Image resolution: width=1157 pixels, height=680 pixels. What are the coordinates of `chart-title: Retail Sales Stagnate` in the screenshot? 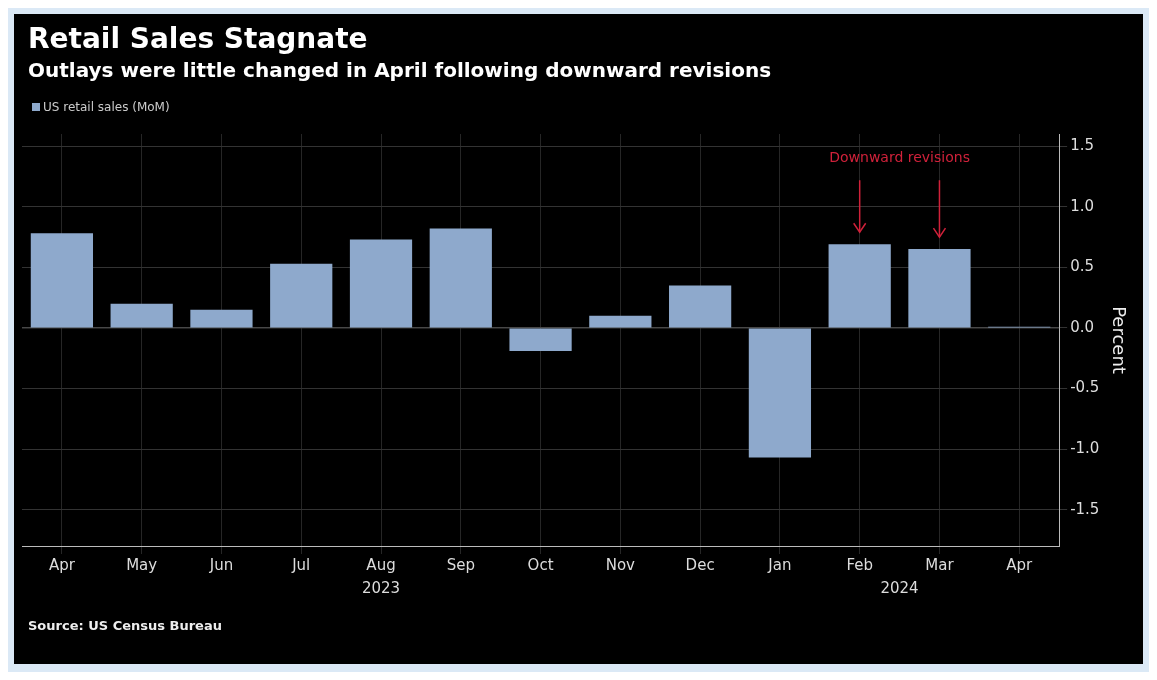 It's located at (198, 38).